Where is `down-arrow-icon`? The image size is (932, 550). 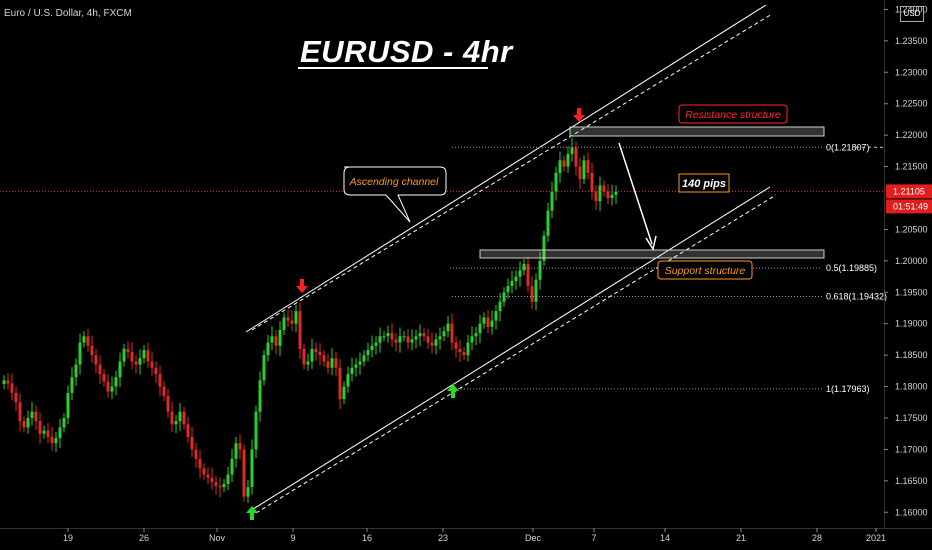
down-arrow-icon is located at coordinates (302, 286).